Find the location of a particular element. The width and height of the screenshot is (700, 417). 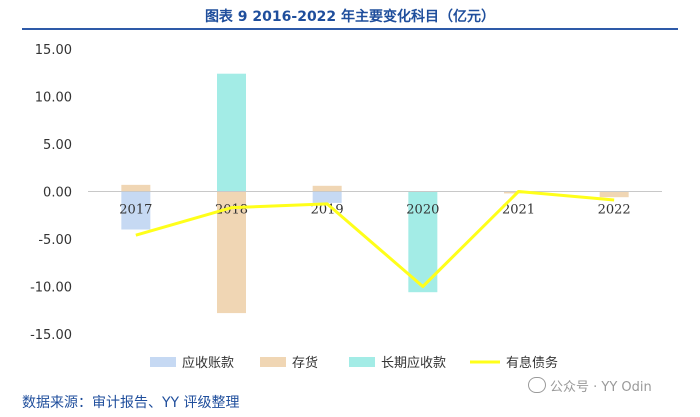

y-axis: 15.00 10.00 5.00 0.00 -5.00 -10.00 -15.00 is located at coordinates (51, 193).